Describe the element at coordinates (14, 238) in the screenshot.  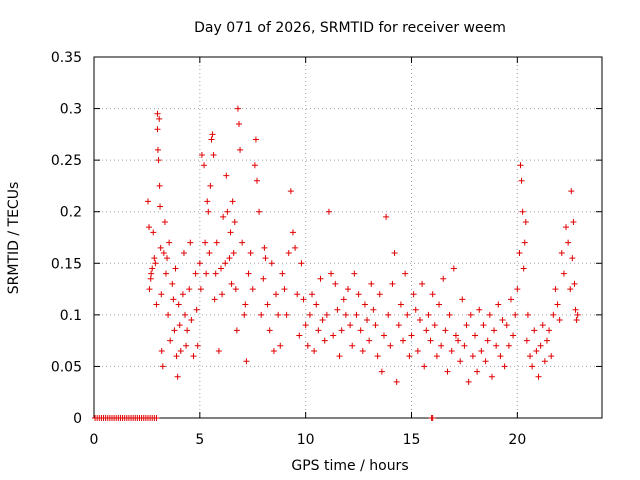
I see `y-axis-label: SRMTID / TECUs` at that location.